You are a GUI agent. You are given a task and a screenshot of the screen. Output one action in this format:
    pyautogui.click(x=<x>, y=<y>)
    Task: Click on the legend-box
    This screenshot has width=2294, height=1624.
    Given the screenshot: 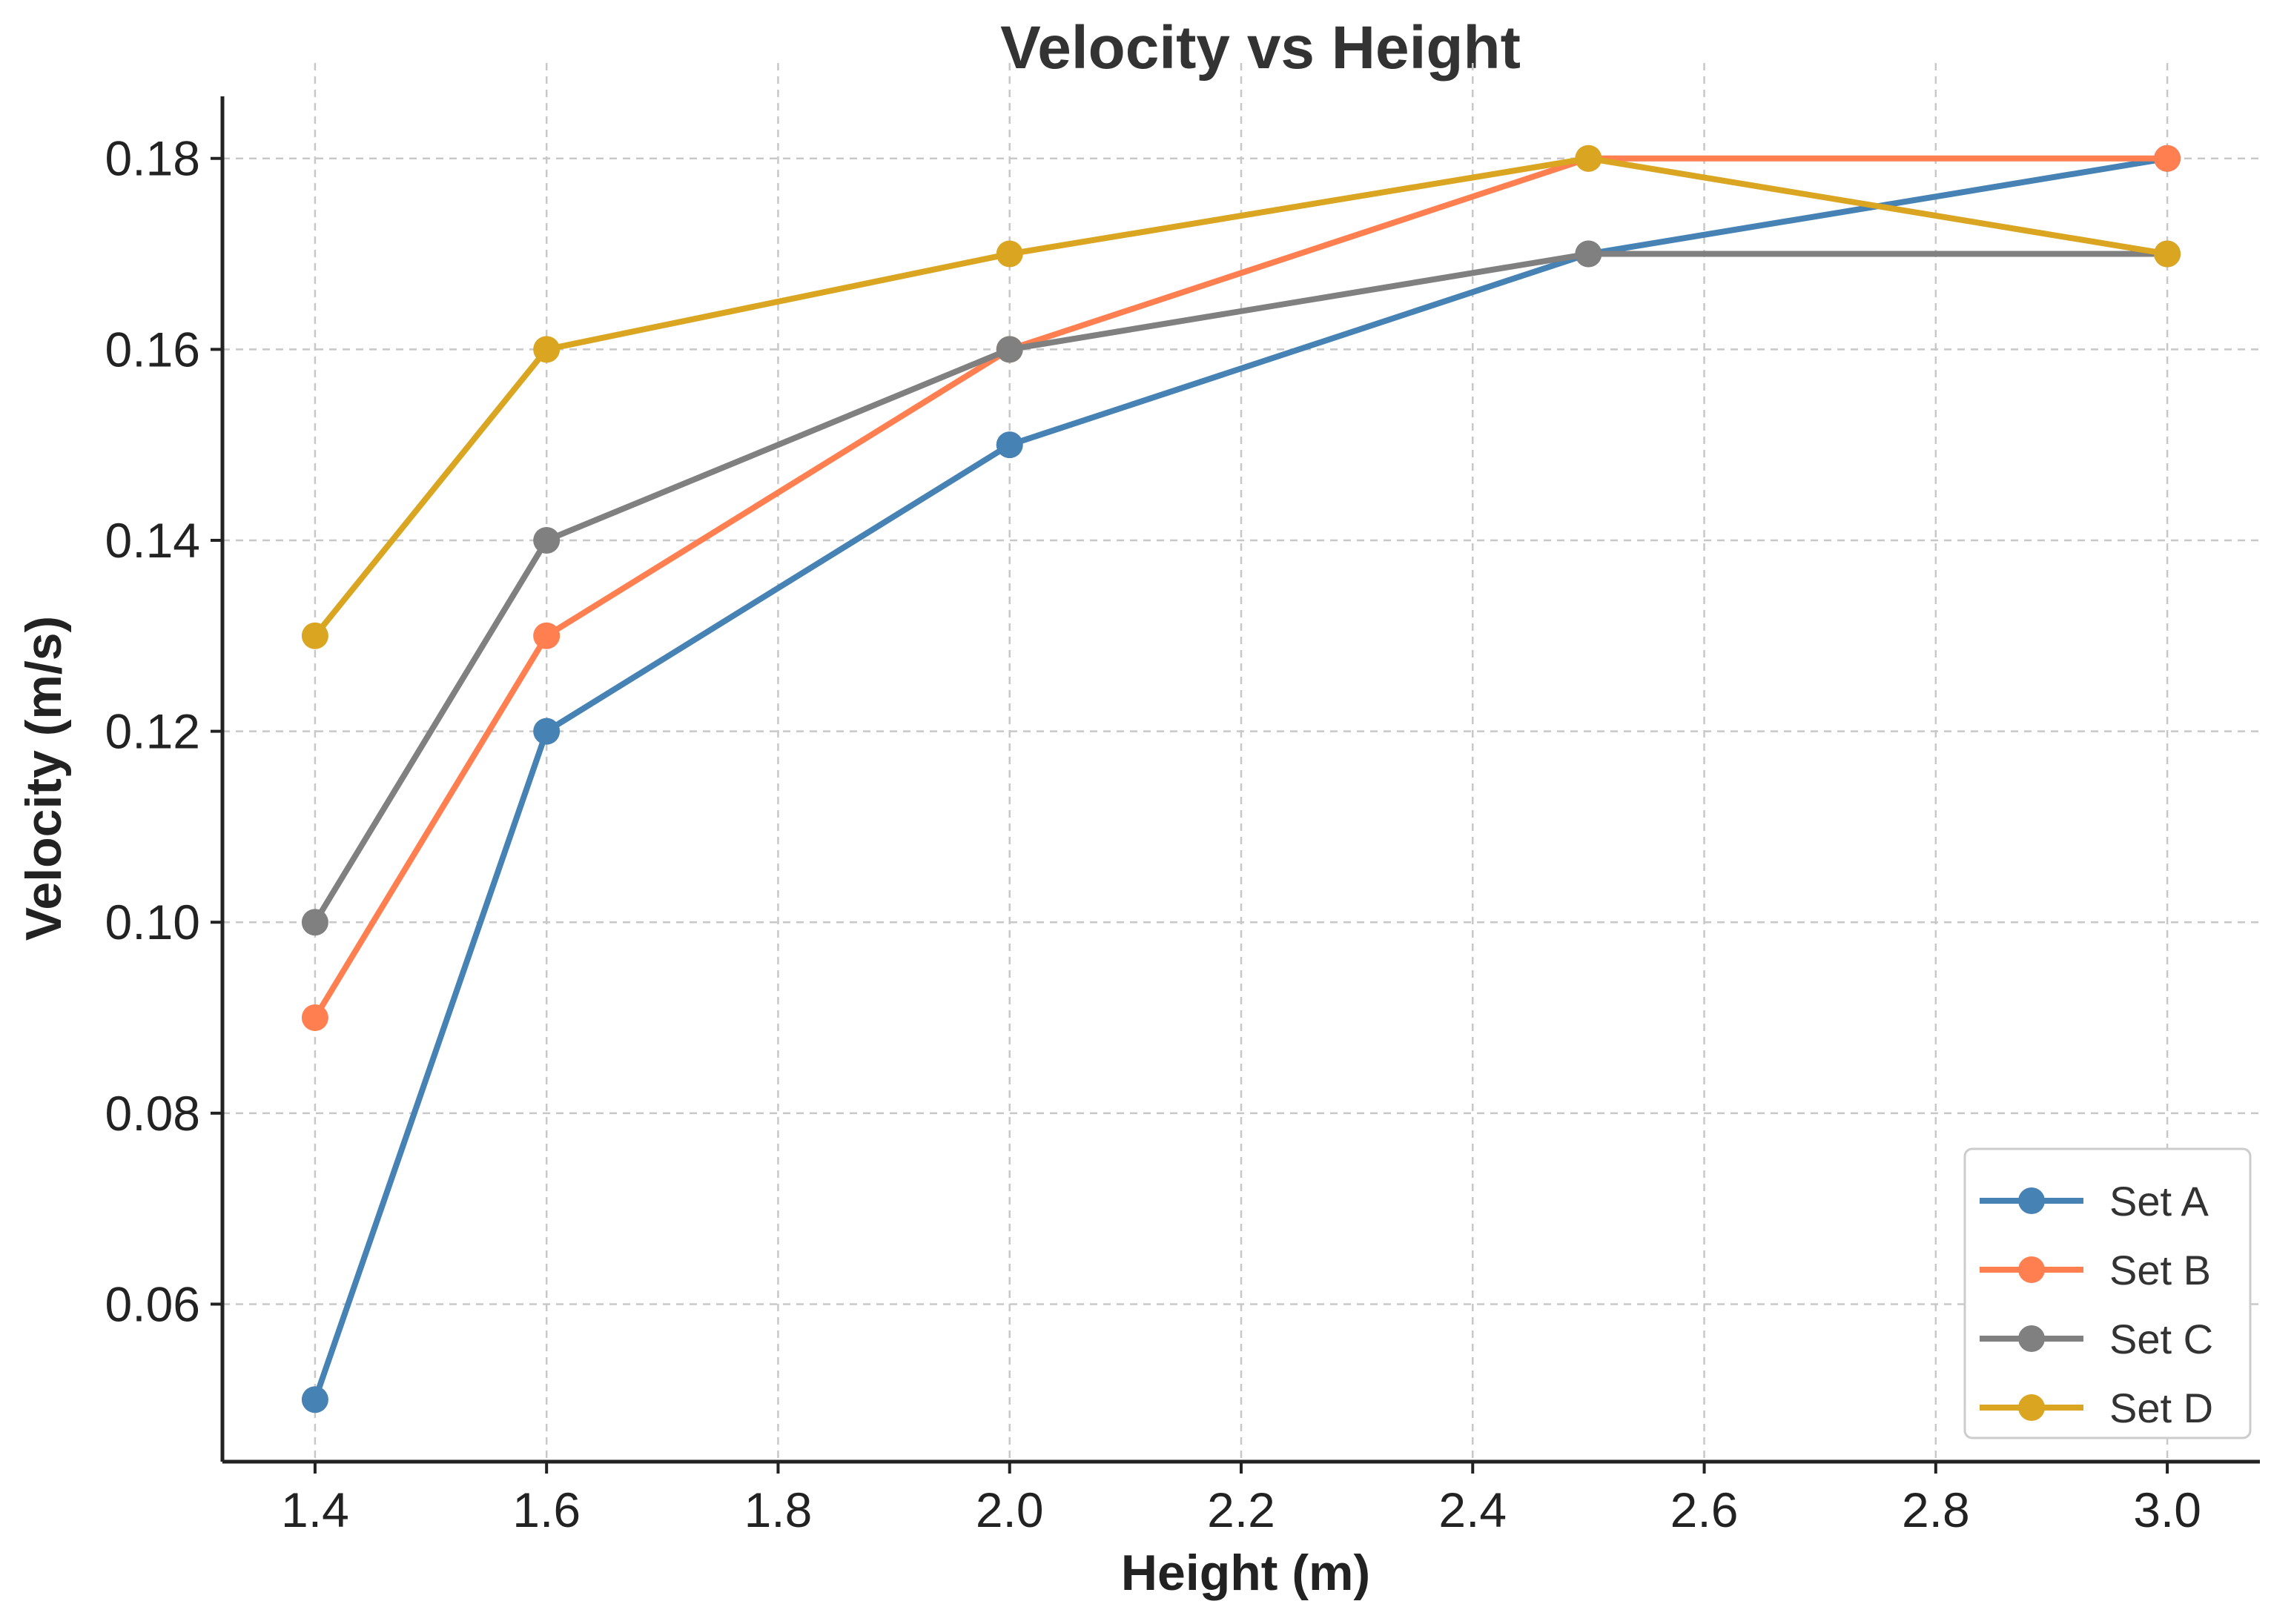 What is the action you would take?
    pyautogui.click(x=2107, y=1293)
    